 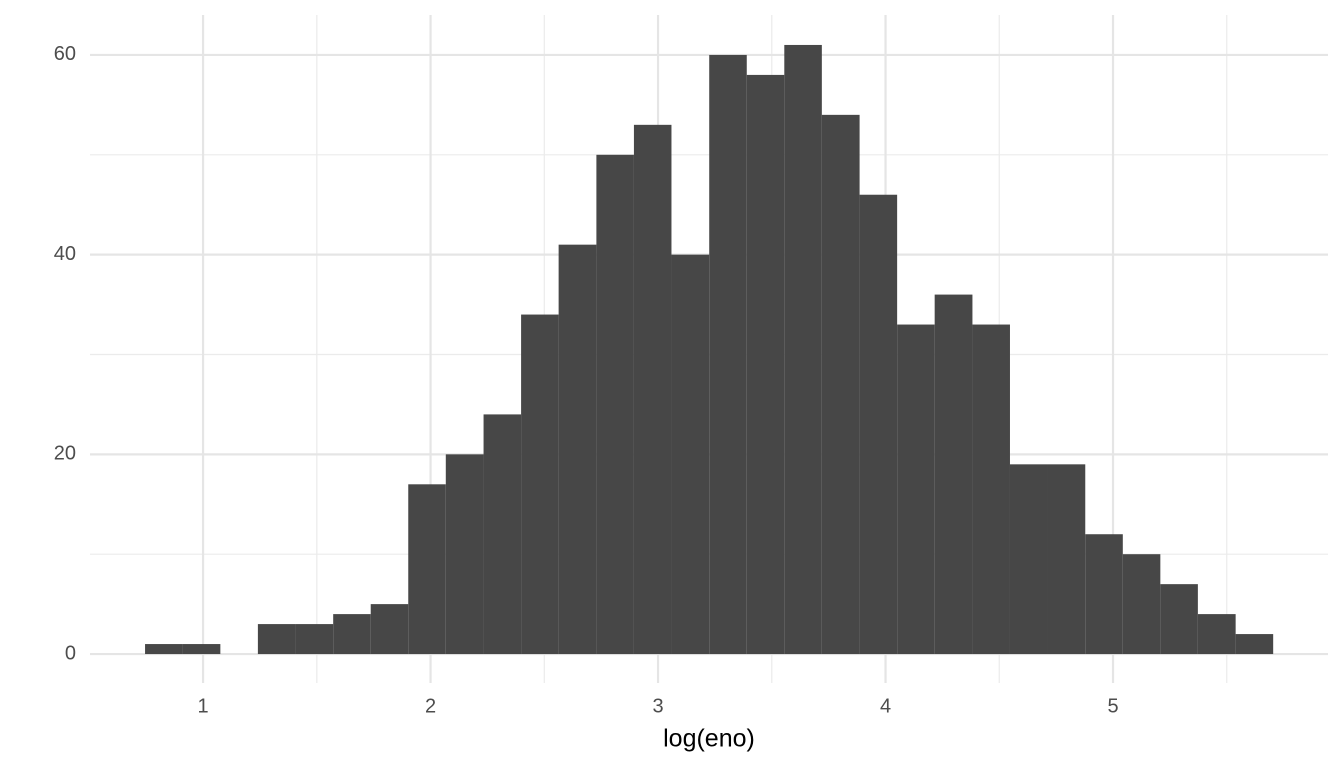 I want to click on x-tick-label: 3, so click(x=657, y=706).